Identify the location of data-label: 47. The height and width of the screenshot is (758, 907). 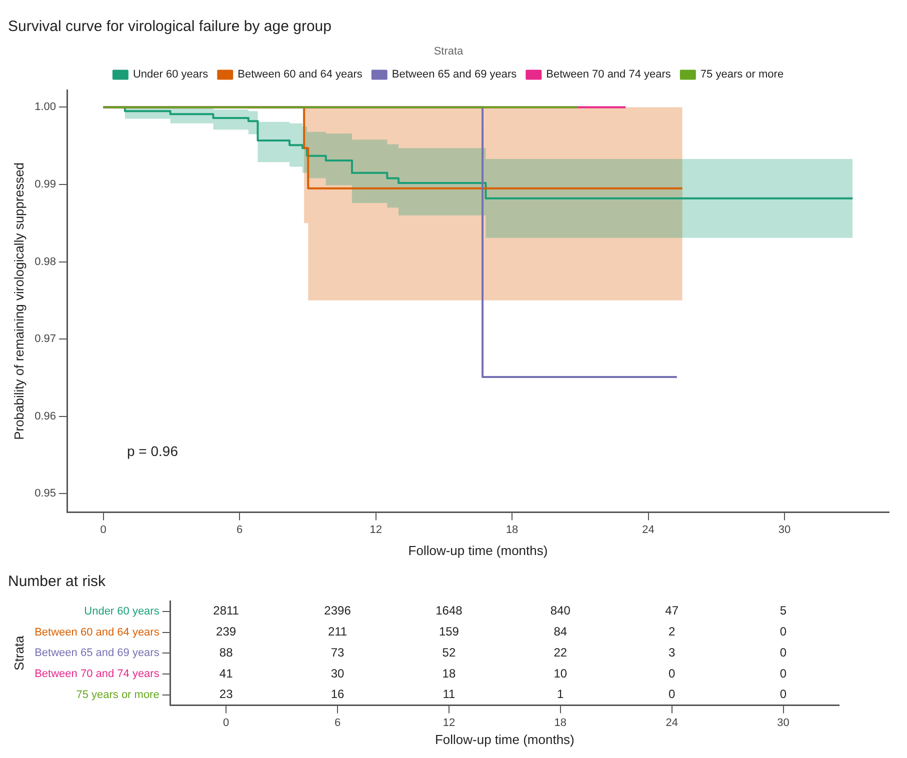
(672, 611).